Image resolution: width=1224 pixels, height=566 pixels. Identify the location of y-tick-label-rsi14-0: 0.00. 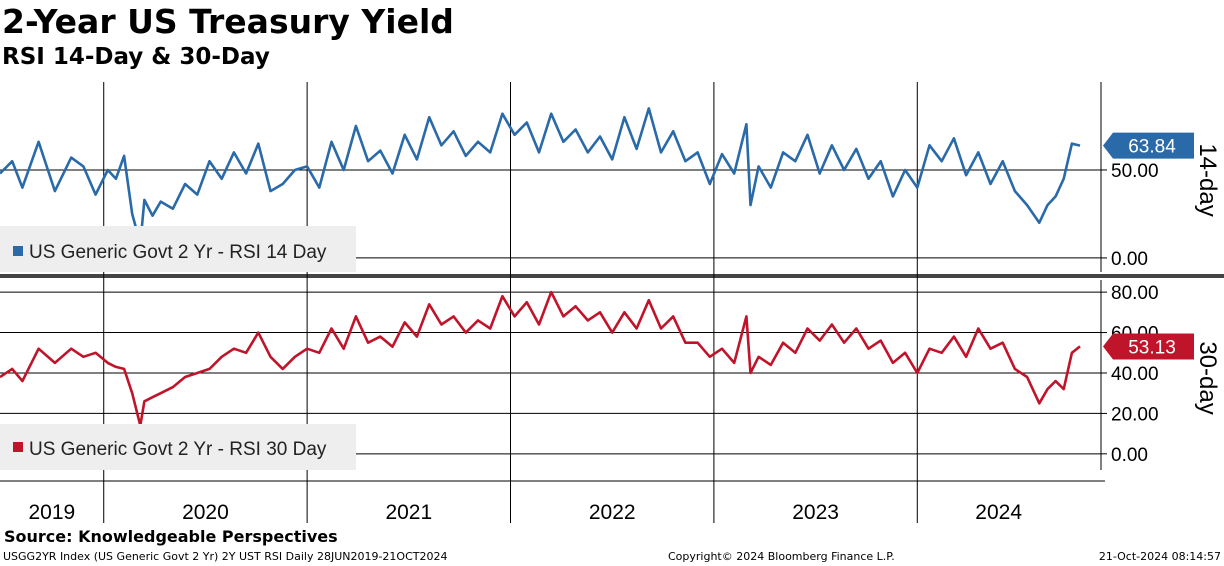
(1129, 259).